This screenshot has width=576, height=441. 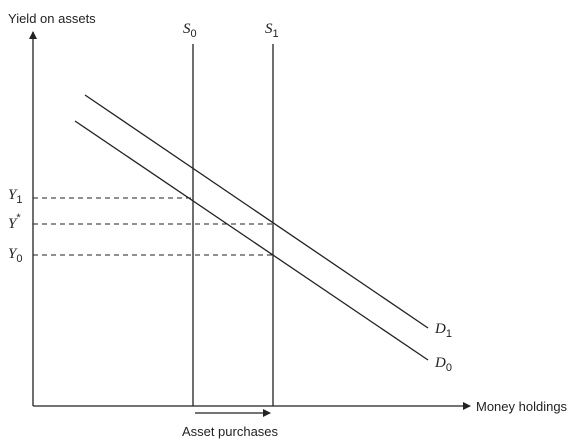 What do you see at coordinates (230, 431) in the screenshot?
I see `asset-purchases-label: Asset purchases` at bounding box center [230, 431].